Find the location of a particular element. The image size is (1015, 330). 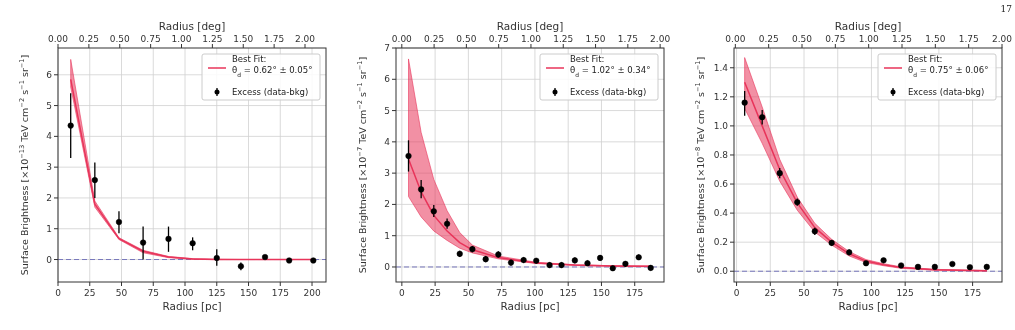

y-tick-label: 7 is located at coordinates (387, 47).